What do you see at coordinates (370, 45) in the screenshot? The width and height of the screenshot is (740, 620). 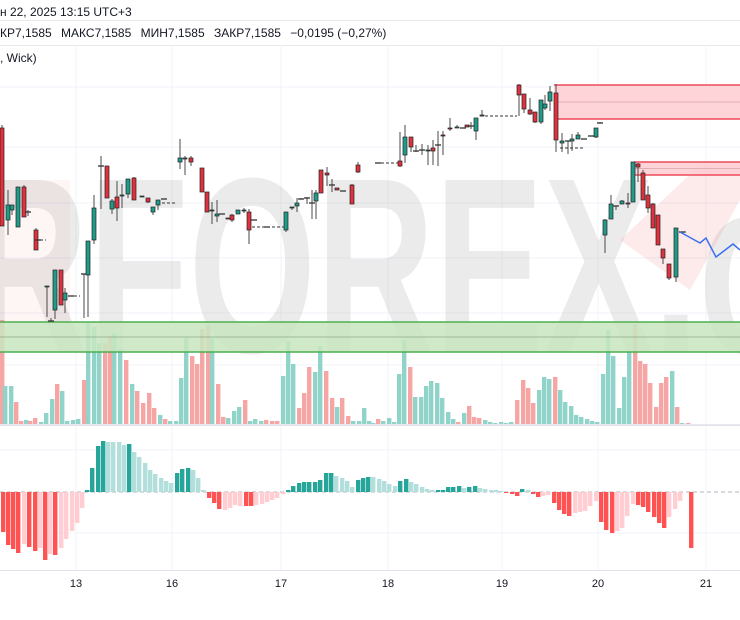 I see `header-divider` at bounding box center [370, 45].